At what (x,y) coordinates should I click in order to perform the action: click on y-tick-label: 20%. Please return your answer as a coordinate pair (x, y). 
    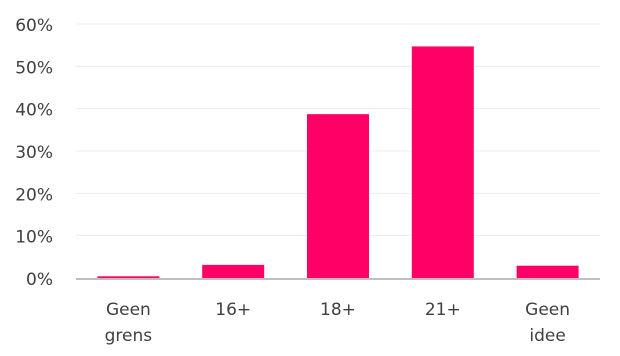
    Looking at the image, I should click on (34, 195).